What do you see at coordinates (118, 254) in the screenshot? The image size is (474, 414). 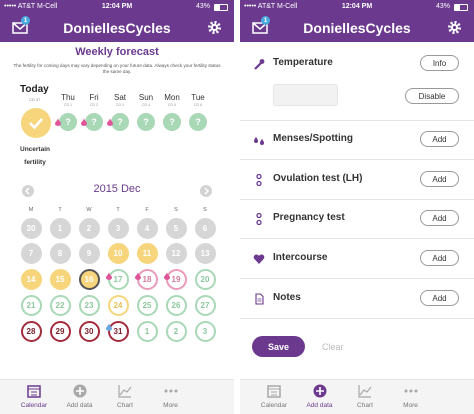 I see `calendar-day: 10` at bounding box center [118, 254].